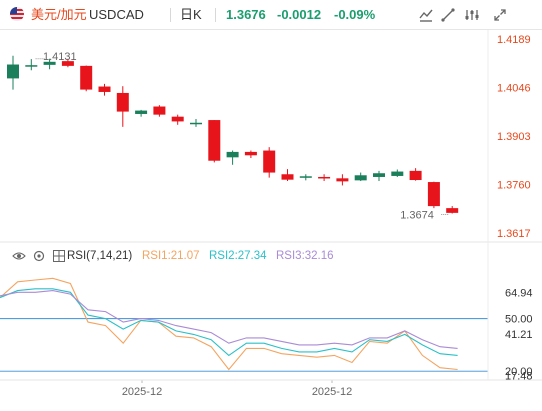 This screenshot has width=542, height=411. What do you see at coordinates (19, 258) in the screenshot?
I see `visibility-toggle-icon` at bounding box center [19, 258].